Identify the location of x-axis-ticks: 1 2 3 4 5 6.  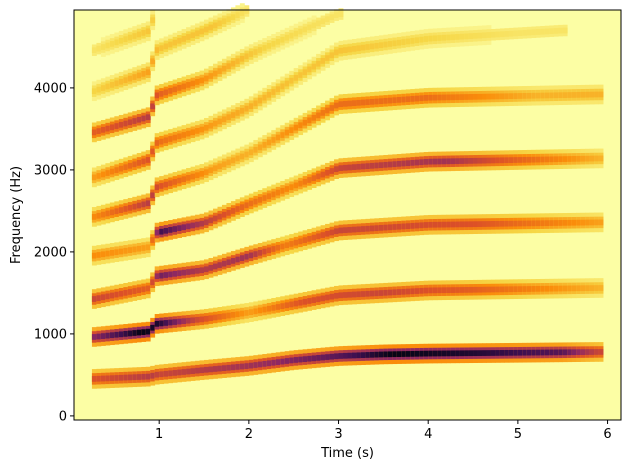
(383, 431).